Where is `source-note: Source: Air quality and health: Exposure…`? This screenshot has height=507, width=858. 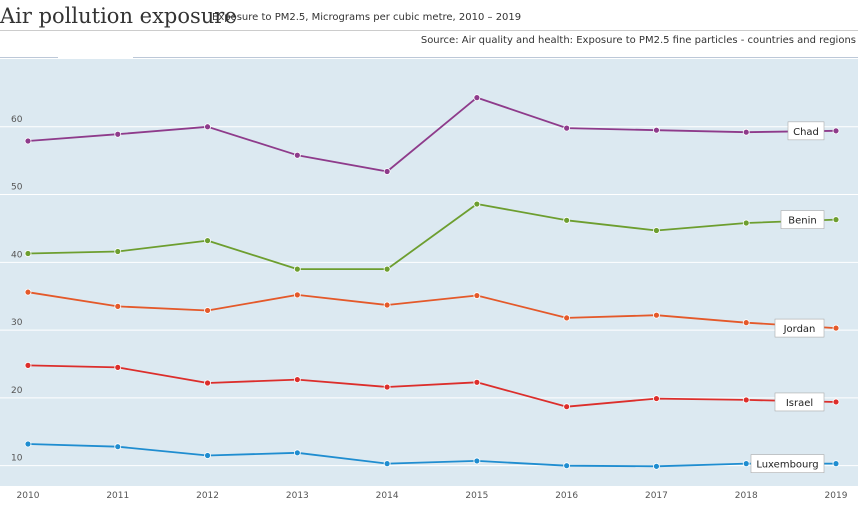
source-note: Source: Air quality and health: Exposure… is located at coordinates (638, 40).